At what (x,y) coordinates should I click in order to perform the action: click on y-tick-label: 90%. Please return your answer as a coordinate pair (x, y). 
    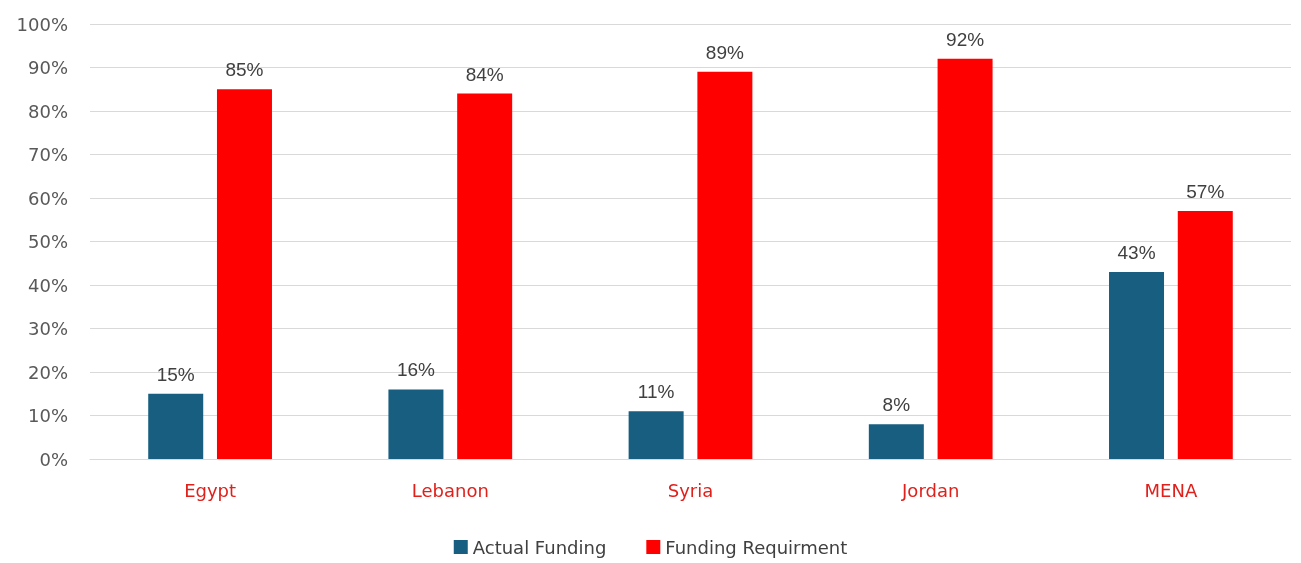
    Looking at the image, I should click on (47, 67).